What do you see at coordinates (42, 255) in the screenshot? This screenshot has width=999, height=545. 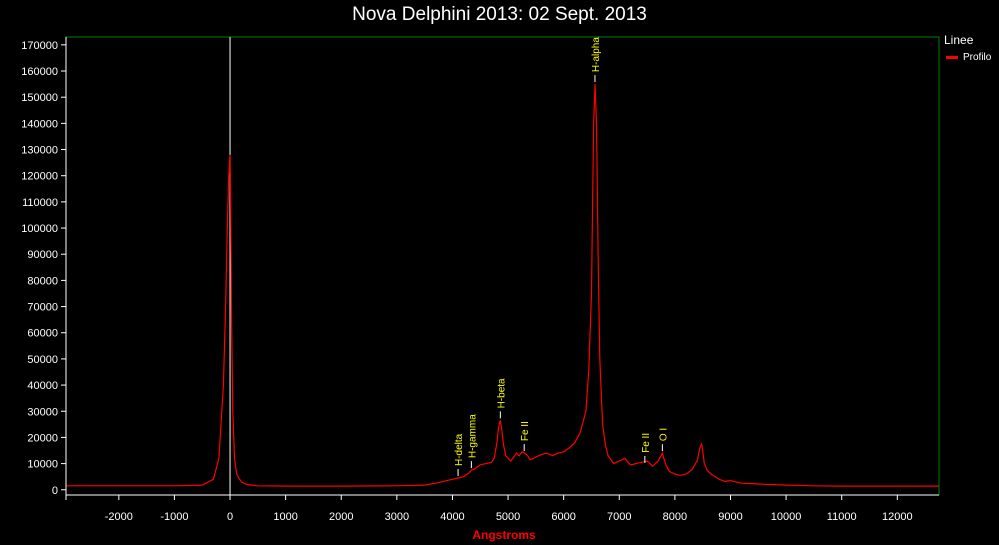 I see `y-tick-label: 90000` at bounding box center [42, 255].